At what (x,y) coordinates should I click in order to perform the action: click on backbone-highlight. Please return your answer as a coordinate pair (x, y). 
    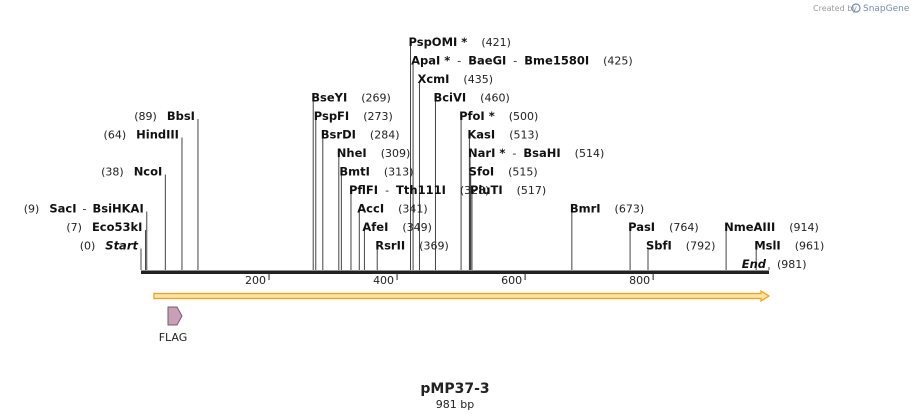
    Looking at the image, I should click on (455, 270).